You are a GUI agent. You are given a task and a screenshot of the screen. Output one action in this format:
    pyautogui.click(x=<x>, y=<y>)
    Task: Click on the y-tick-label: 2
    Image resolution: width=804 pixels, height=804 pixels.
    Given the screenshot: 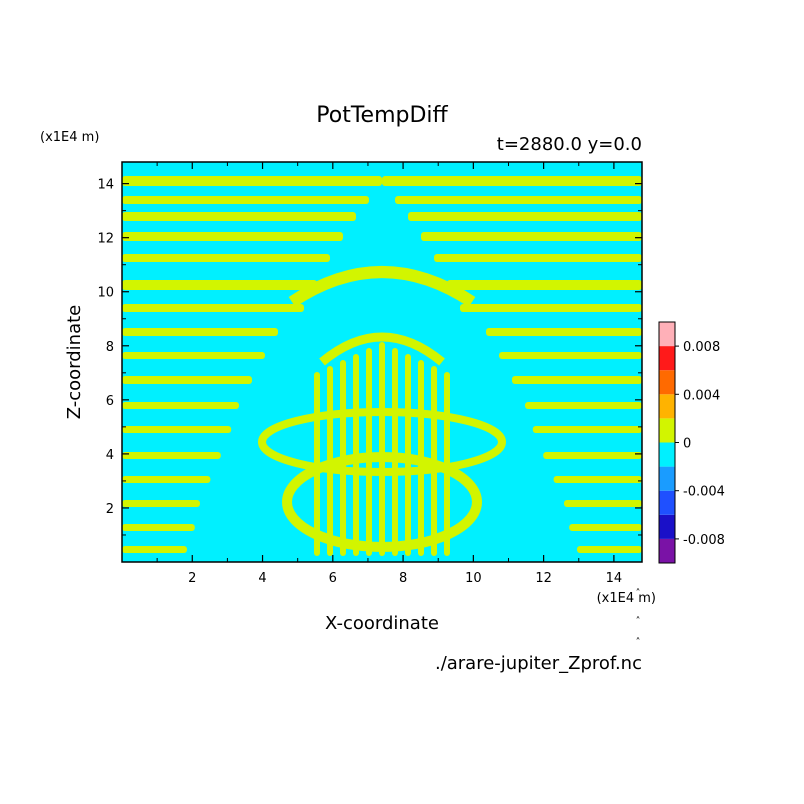 What is the action you would take?
    pyautogui.click(x=110, y=509)
    